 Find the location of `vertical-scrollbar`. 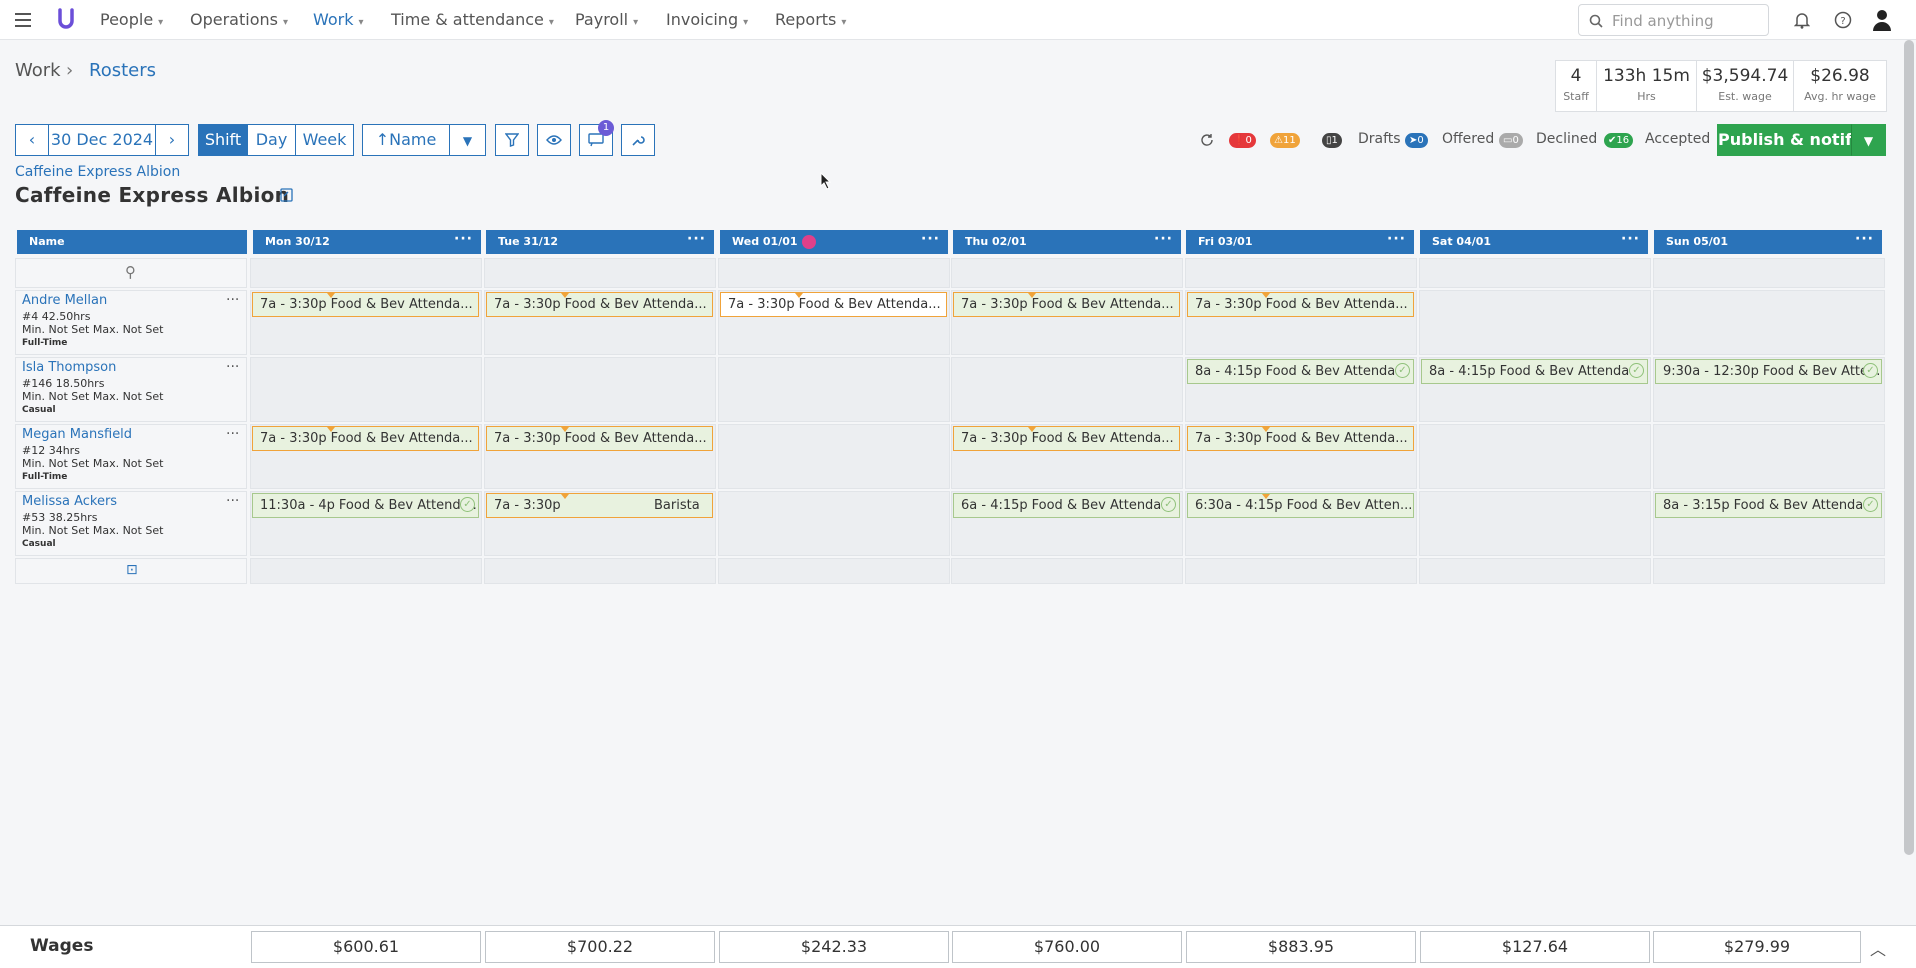

vertical-scrollbar is located at coordinates (1909, 447).